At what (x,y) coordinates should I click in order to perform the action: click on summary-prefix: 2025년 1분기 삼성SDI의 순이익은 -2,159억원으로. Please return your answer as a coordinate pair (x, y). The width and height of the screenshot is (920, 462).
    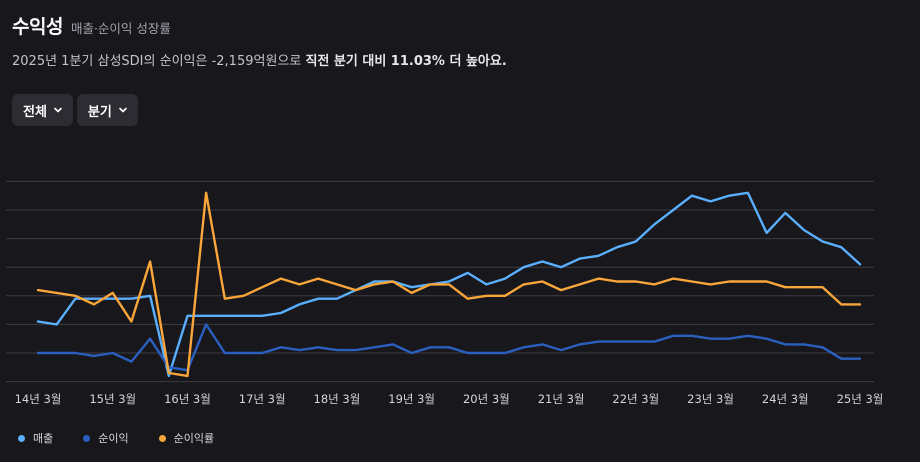
    Looking at the image, I should click on (159, 61).